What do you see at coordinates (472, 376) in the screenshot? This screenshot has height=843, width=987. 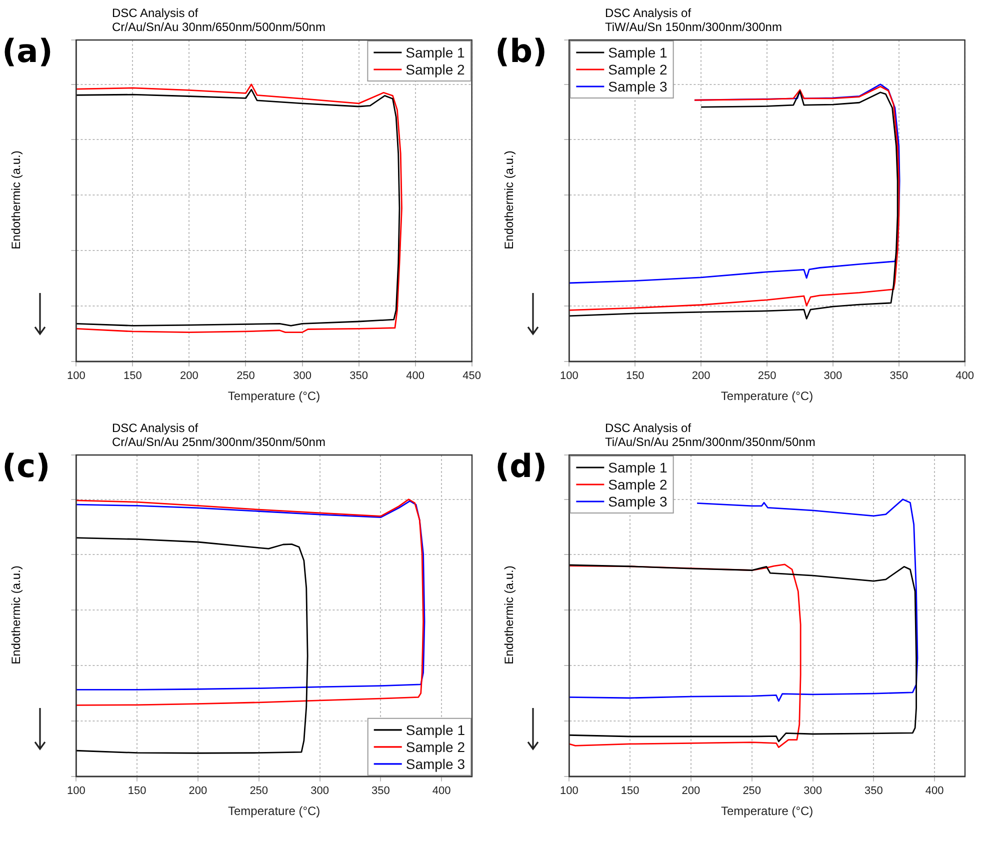 I see `x-tick-label: 450` at bounding box center [472, 376].